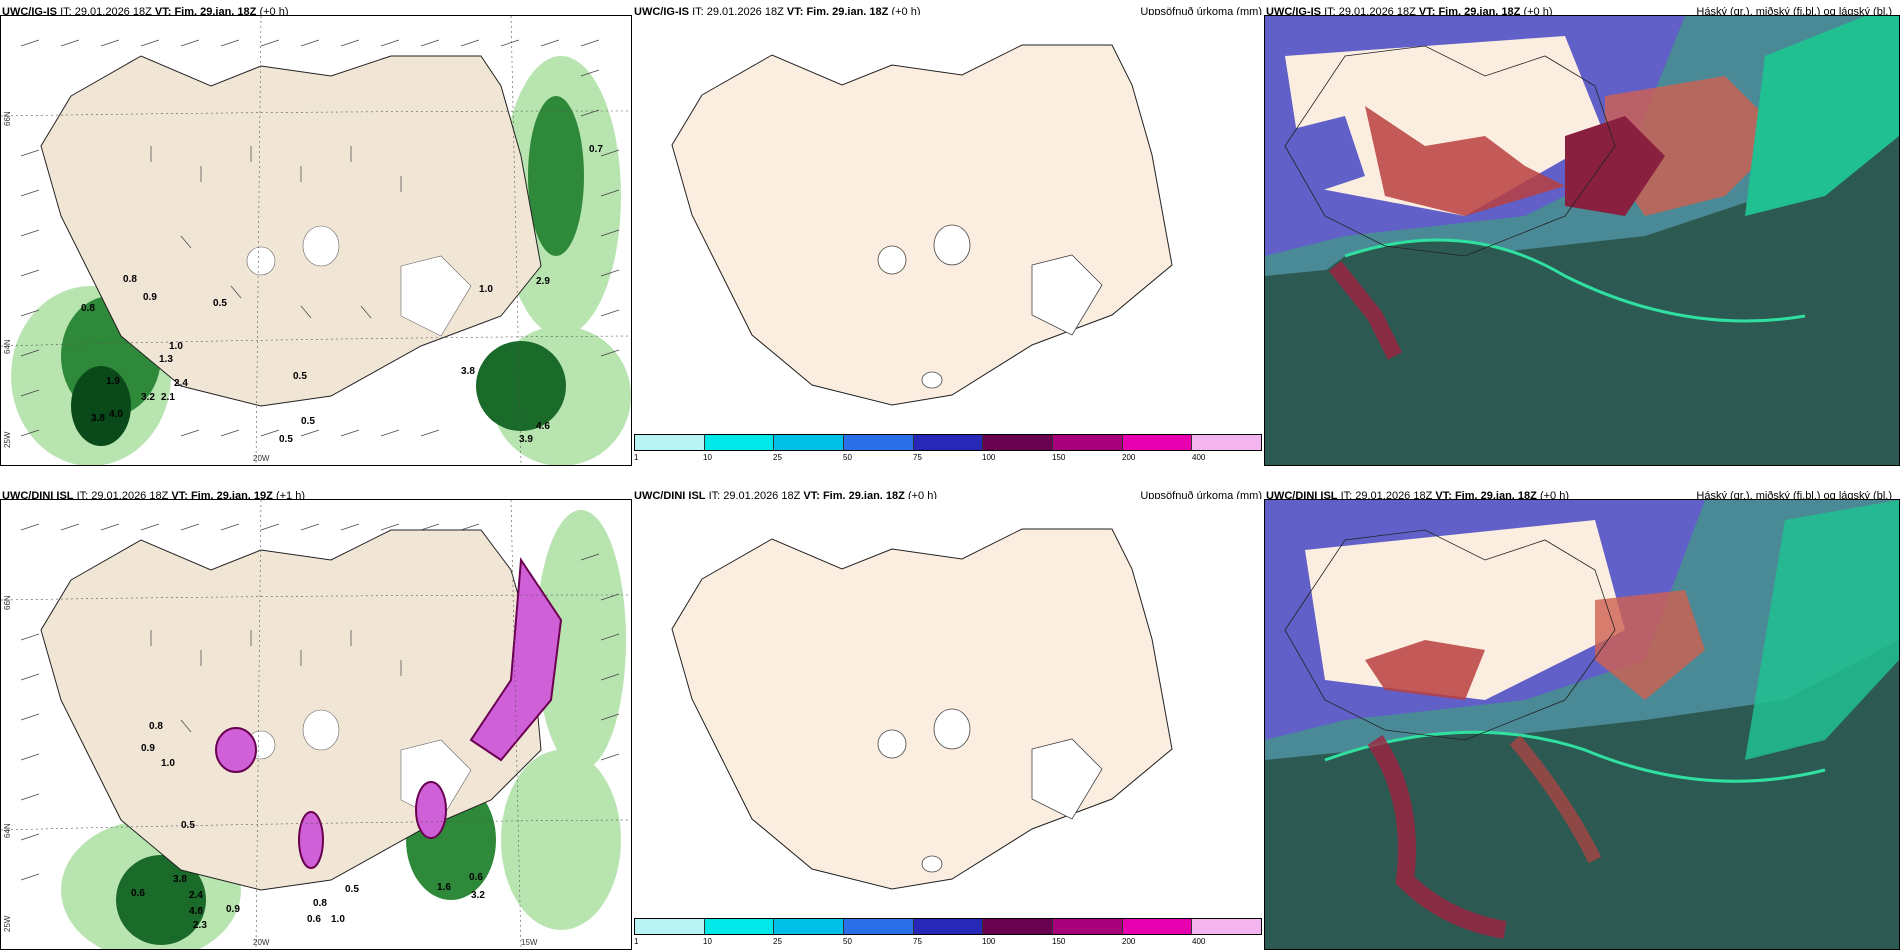  Describe the element at coordinates (596, 149) in the screenshot. I see `precip-value: 0.7` at that location.